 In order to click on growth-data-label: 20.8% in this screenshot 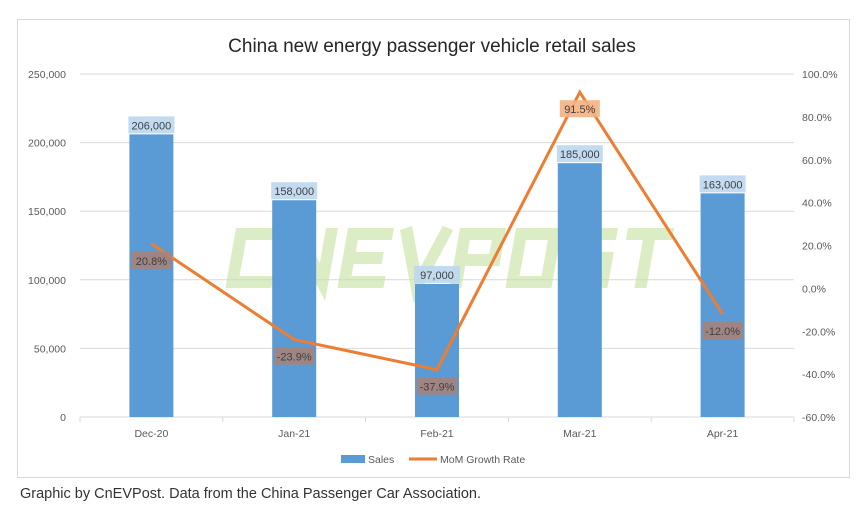, I will do `click(151, 262)`.